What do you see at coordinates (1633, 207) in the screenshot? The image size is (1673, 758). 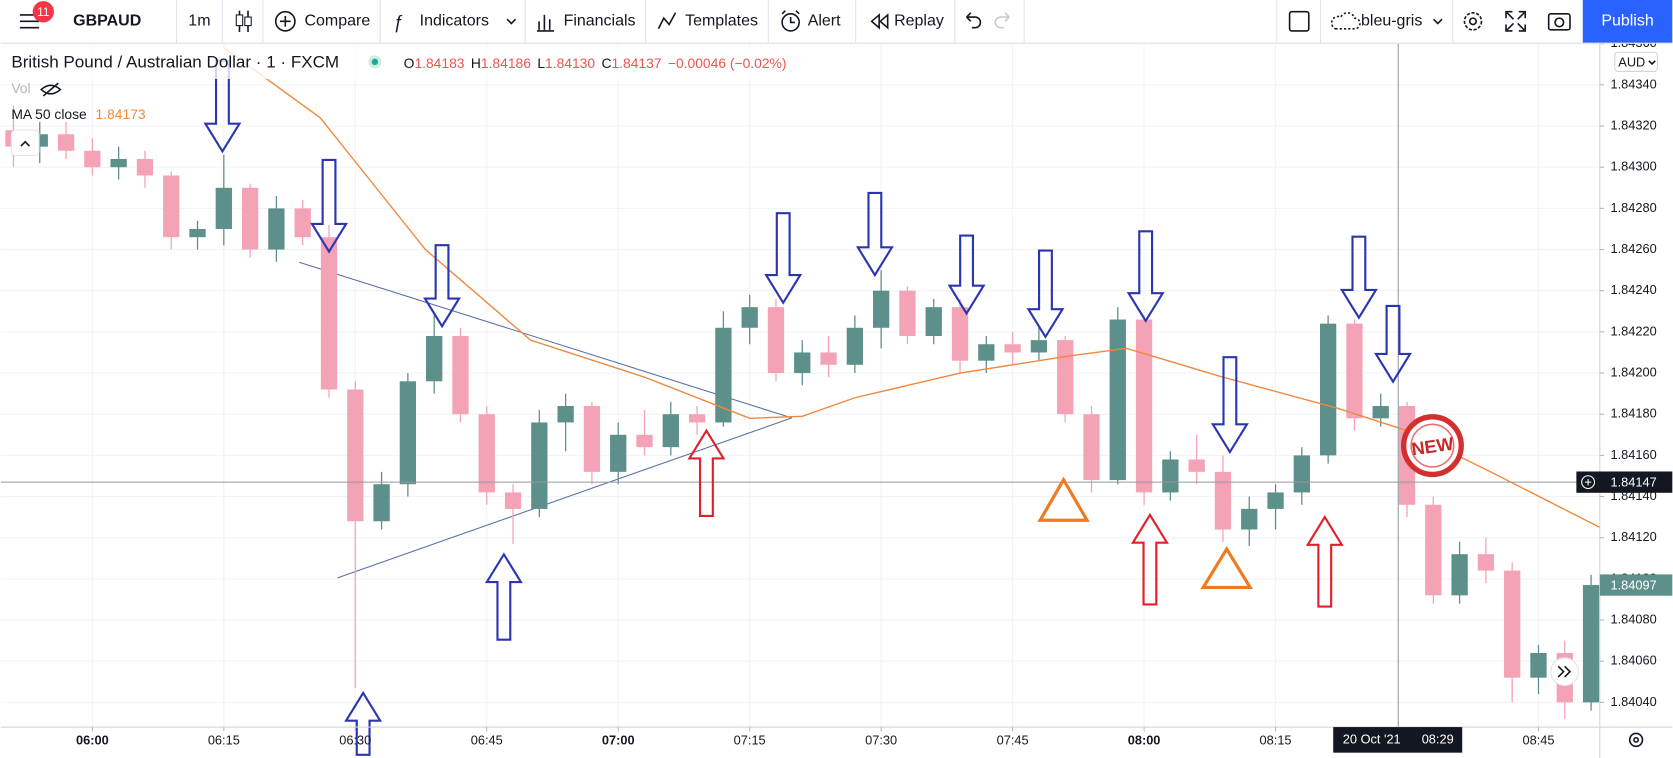 I see `y-tick-label: 1.84280` at bounding box center [1633, 207].